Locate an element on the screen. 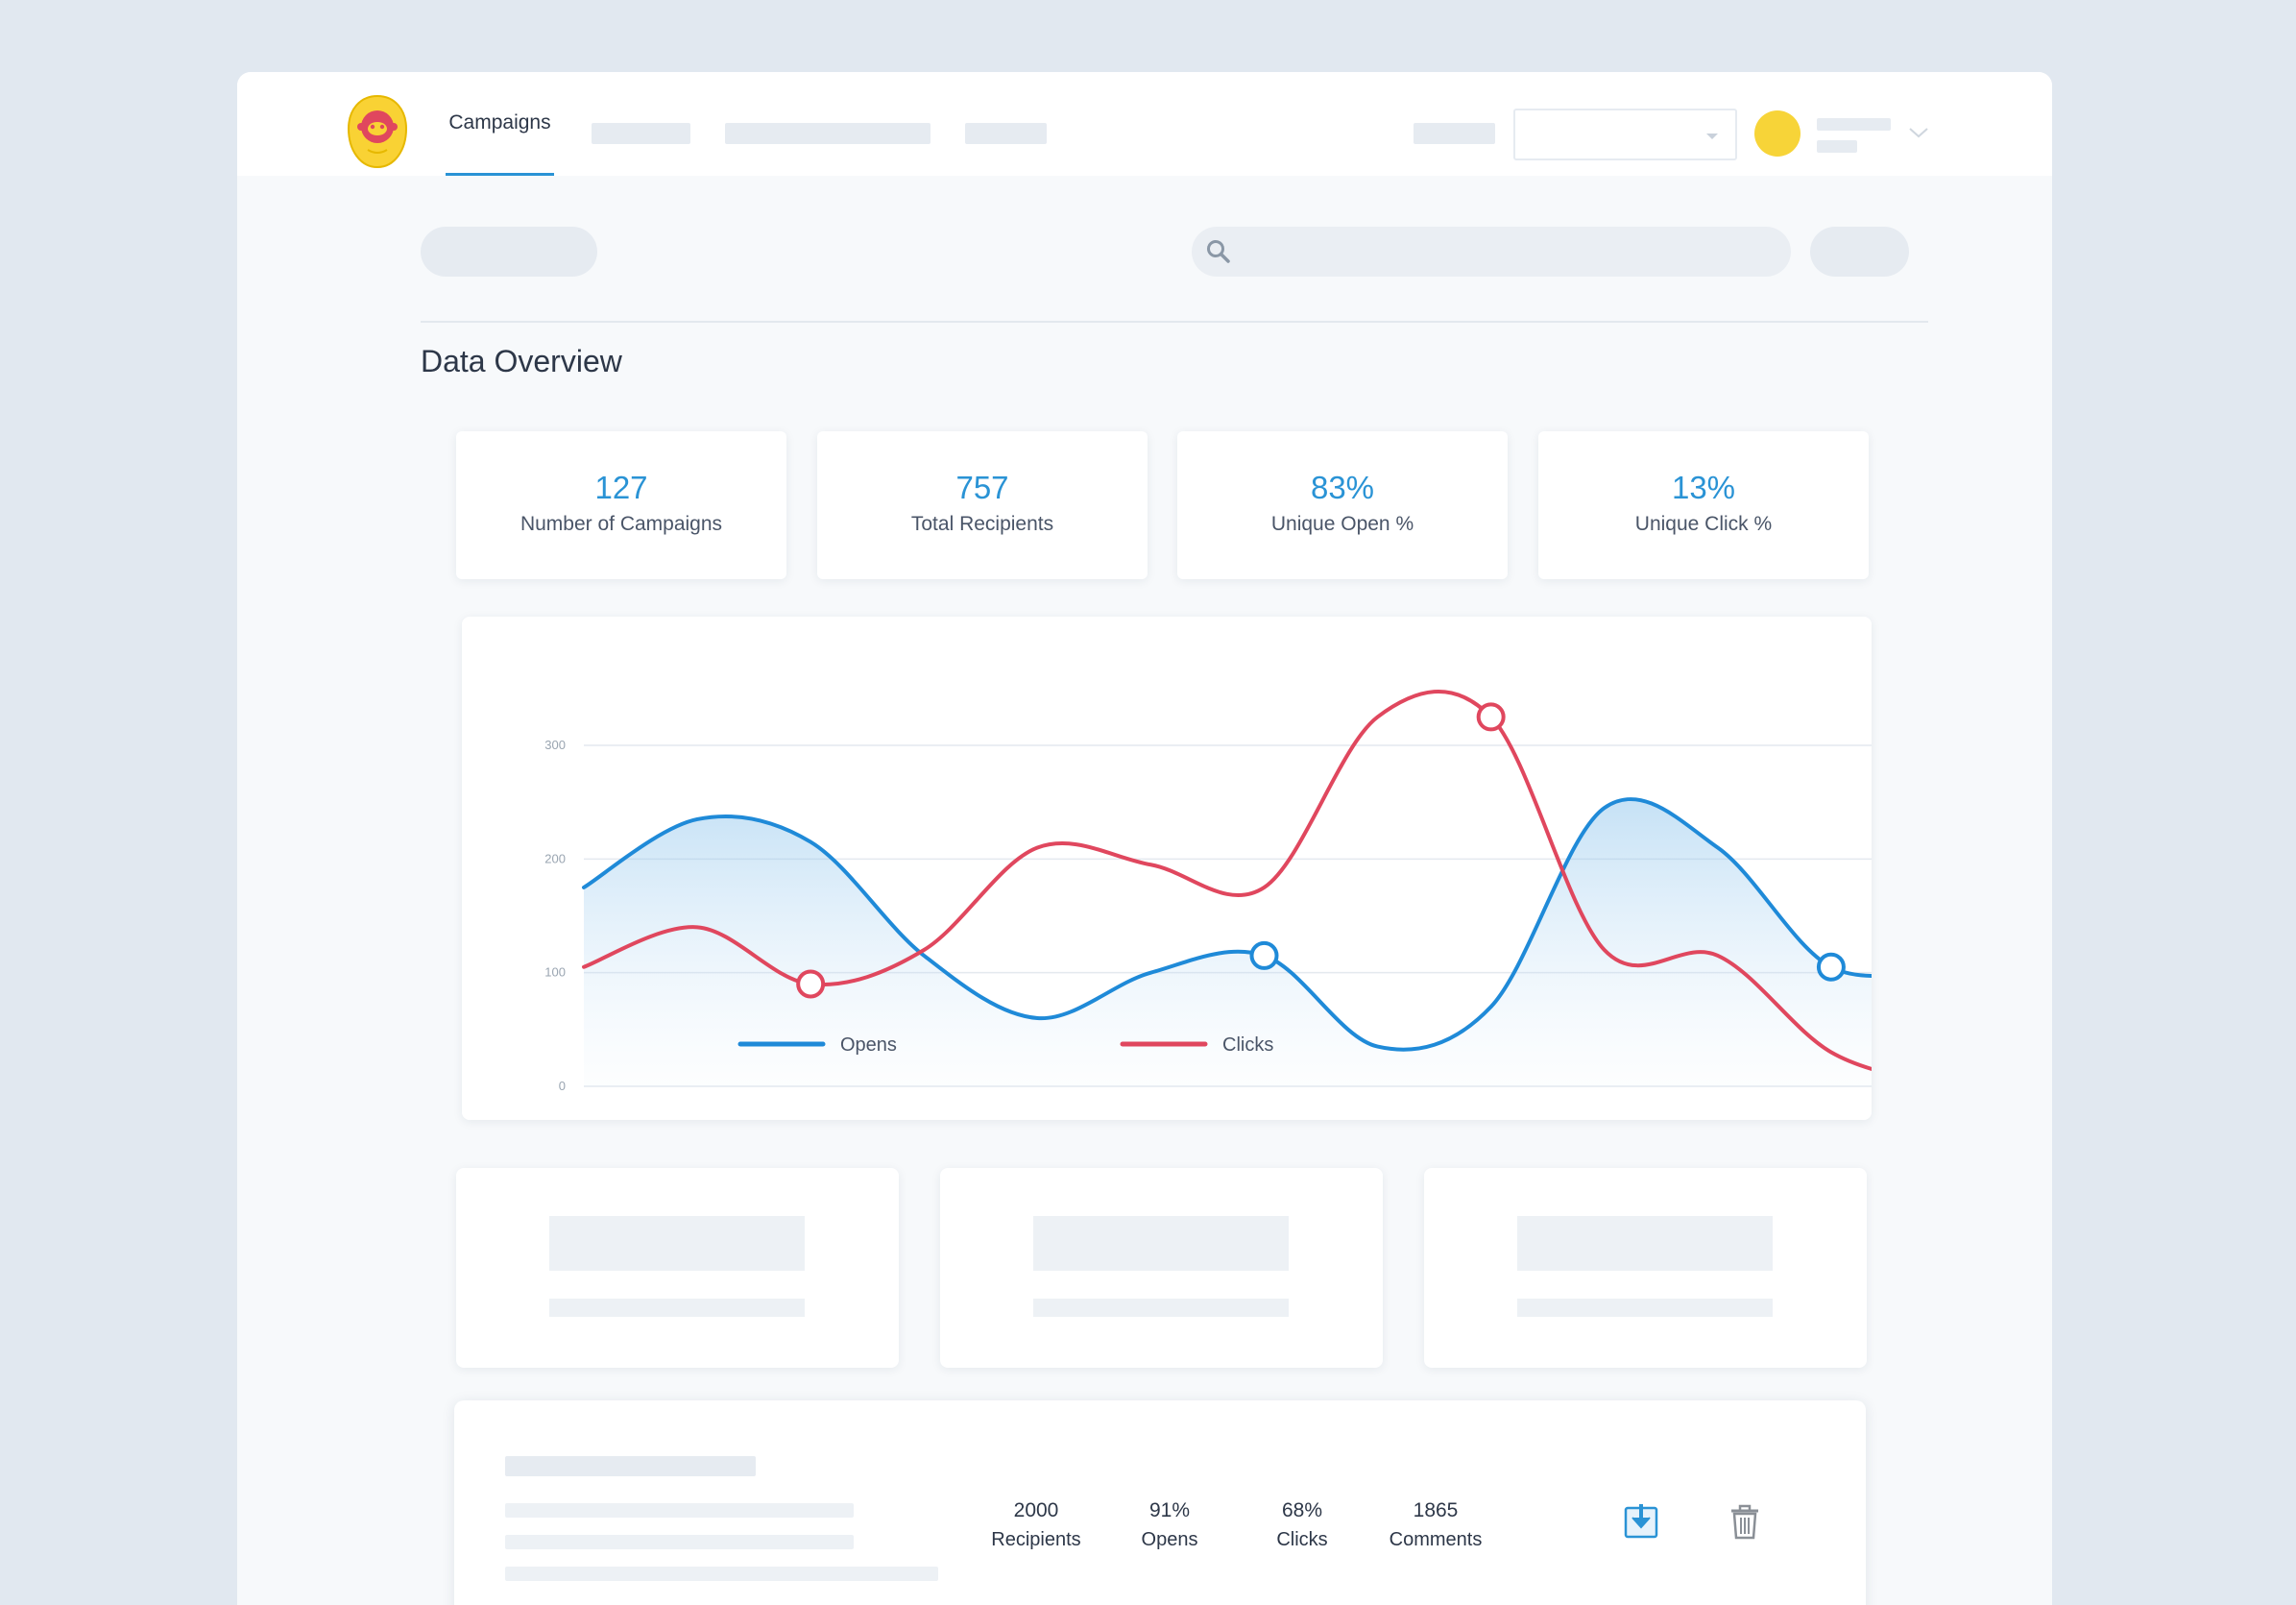 The height and width of the screenshot is (1605, 2296). stat-label: Unique Click % is located at coordinates (1703, 524).